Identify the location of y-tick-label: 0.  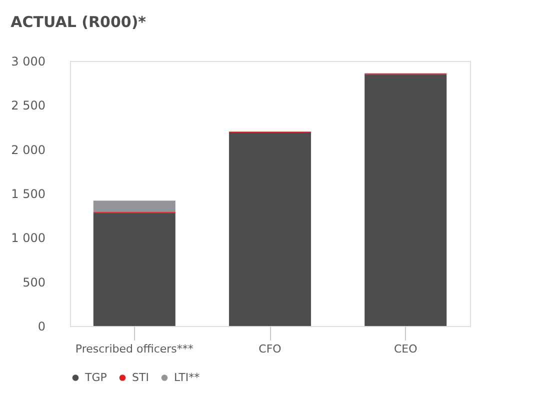
(42, 327).